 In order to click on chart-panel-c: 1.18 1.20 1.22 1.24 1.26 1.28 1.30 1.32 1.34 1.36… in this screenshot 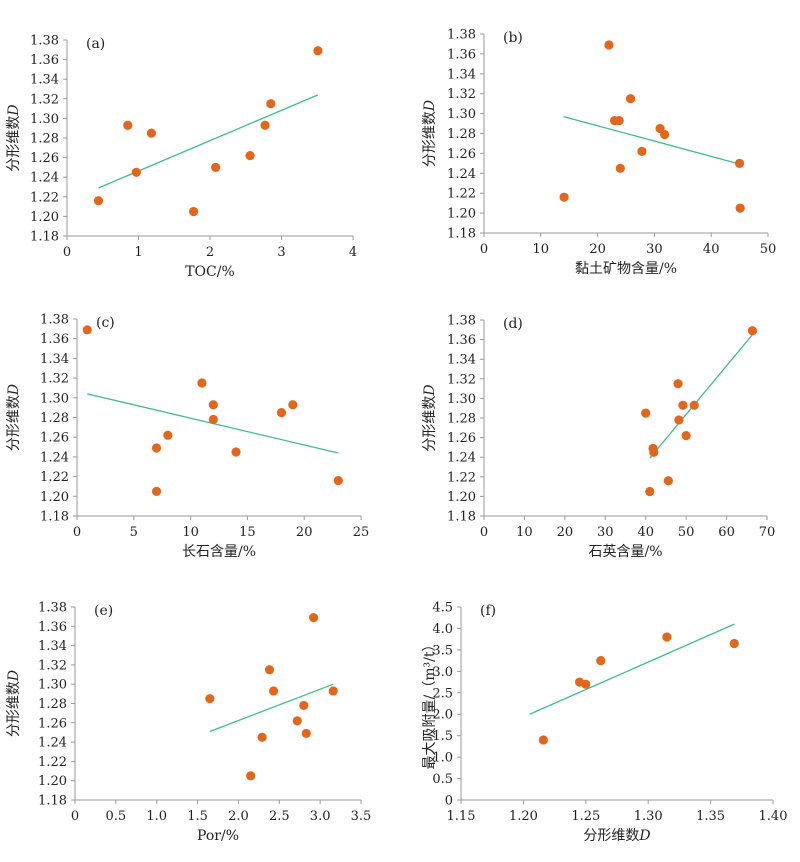, I will do `click(187, 437)`.